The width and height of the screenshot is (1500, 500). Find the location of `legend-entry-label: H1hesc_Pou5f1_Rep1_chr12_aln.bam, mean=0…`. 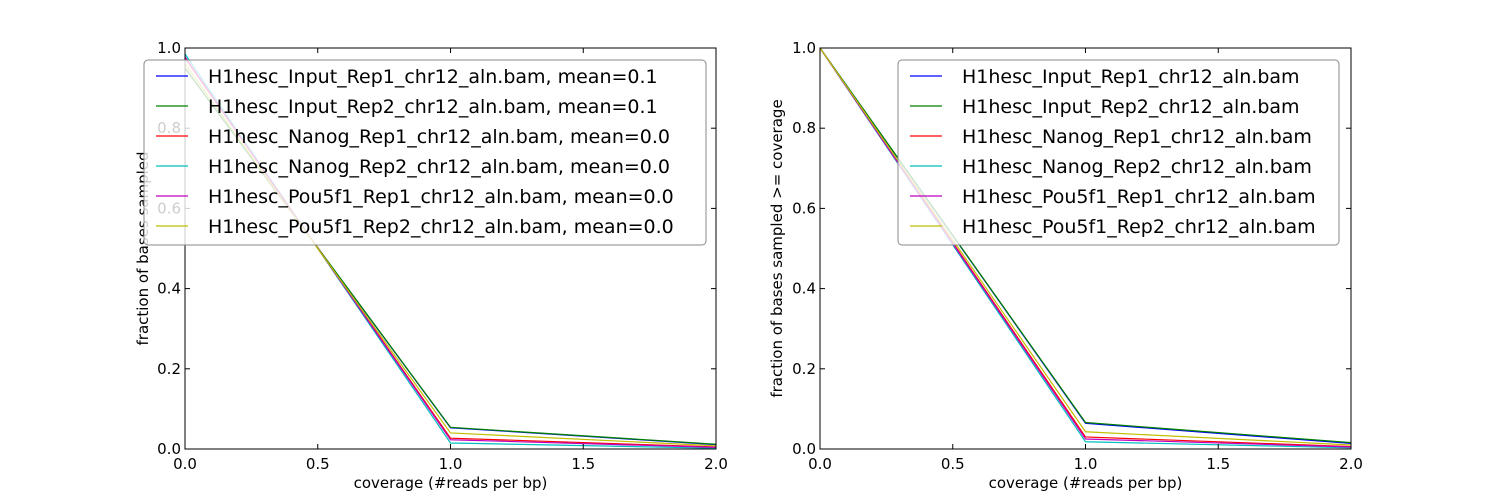

legend-entry-label: H1hesc_Pou5f1_Rep1_chr12_aln.bam, mean=0… is located at coordinates (441, 197).